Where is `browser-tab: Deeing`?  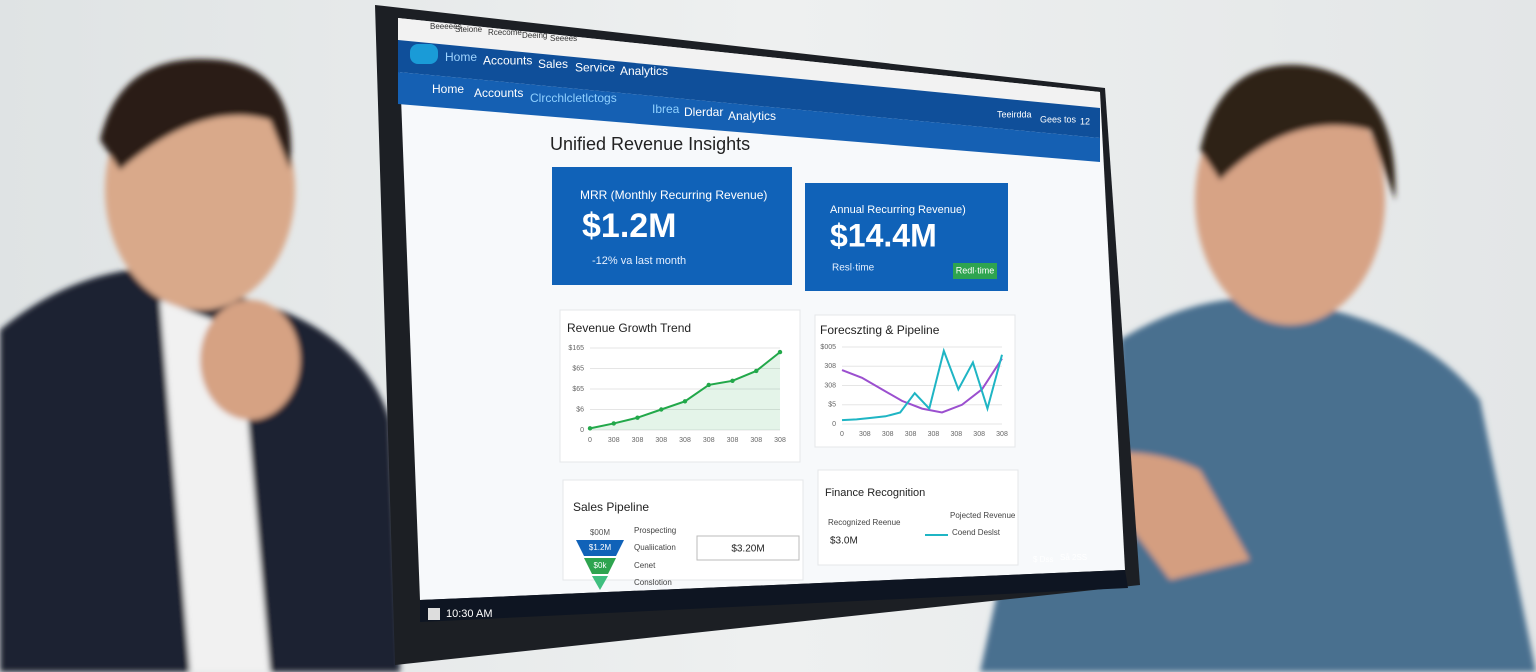 browser-tab: Deeing is located at coordinates (534, 35).